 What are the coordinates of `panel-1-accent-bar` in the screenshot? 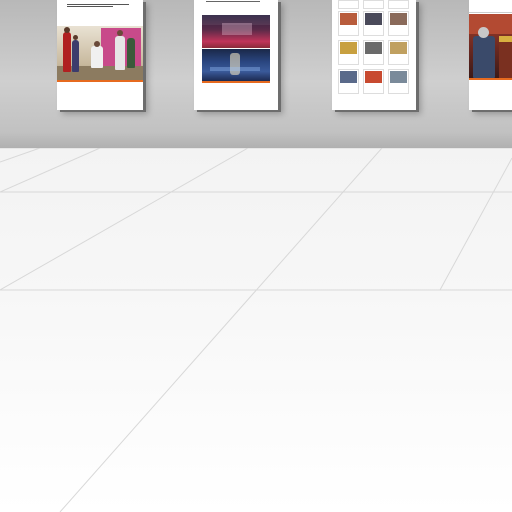 It's located at (100, 81).